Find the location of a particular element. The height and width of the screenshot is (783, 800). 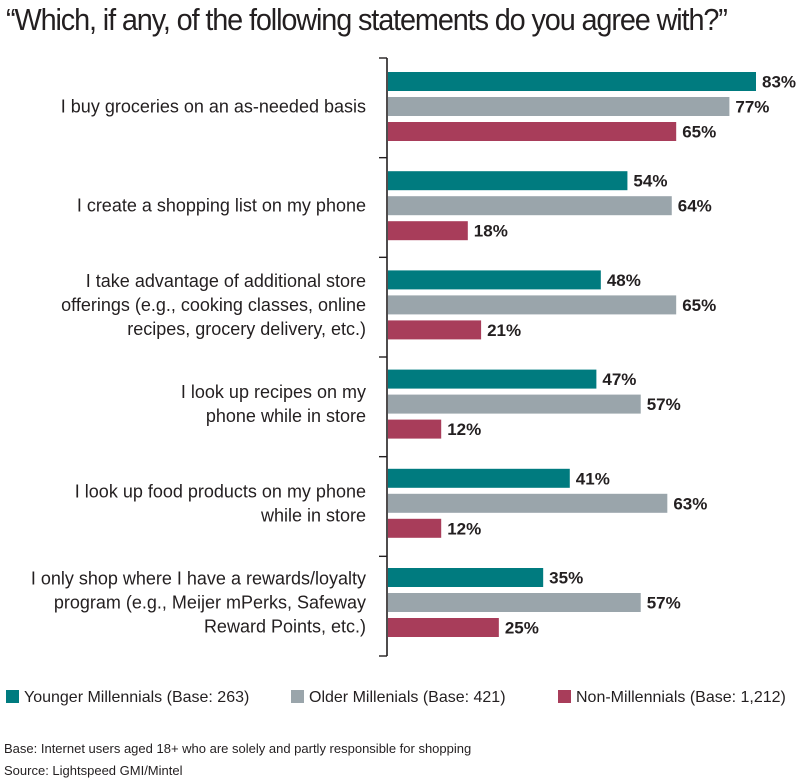

data-label: 63% is located at coordinates (690, 503).